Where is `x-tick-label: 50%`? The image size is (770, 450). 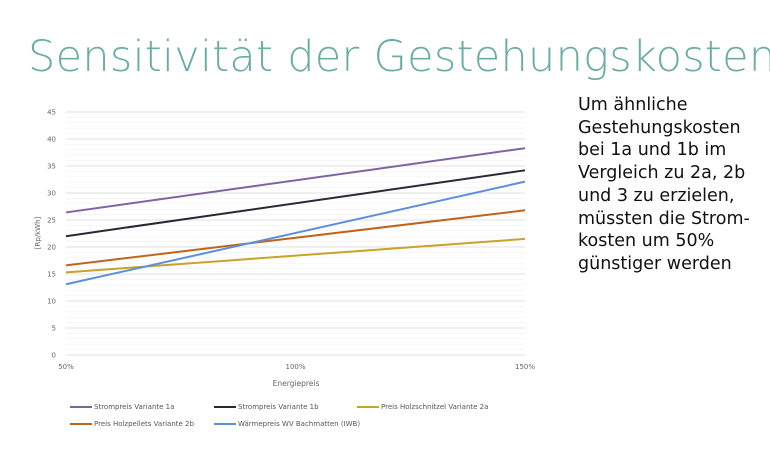
x-tick-label: 50% is located at coordinates (66, 367).